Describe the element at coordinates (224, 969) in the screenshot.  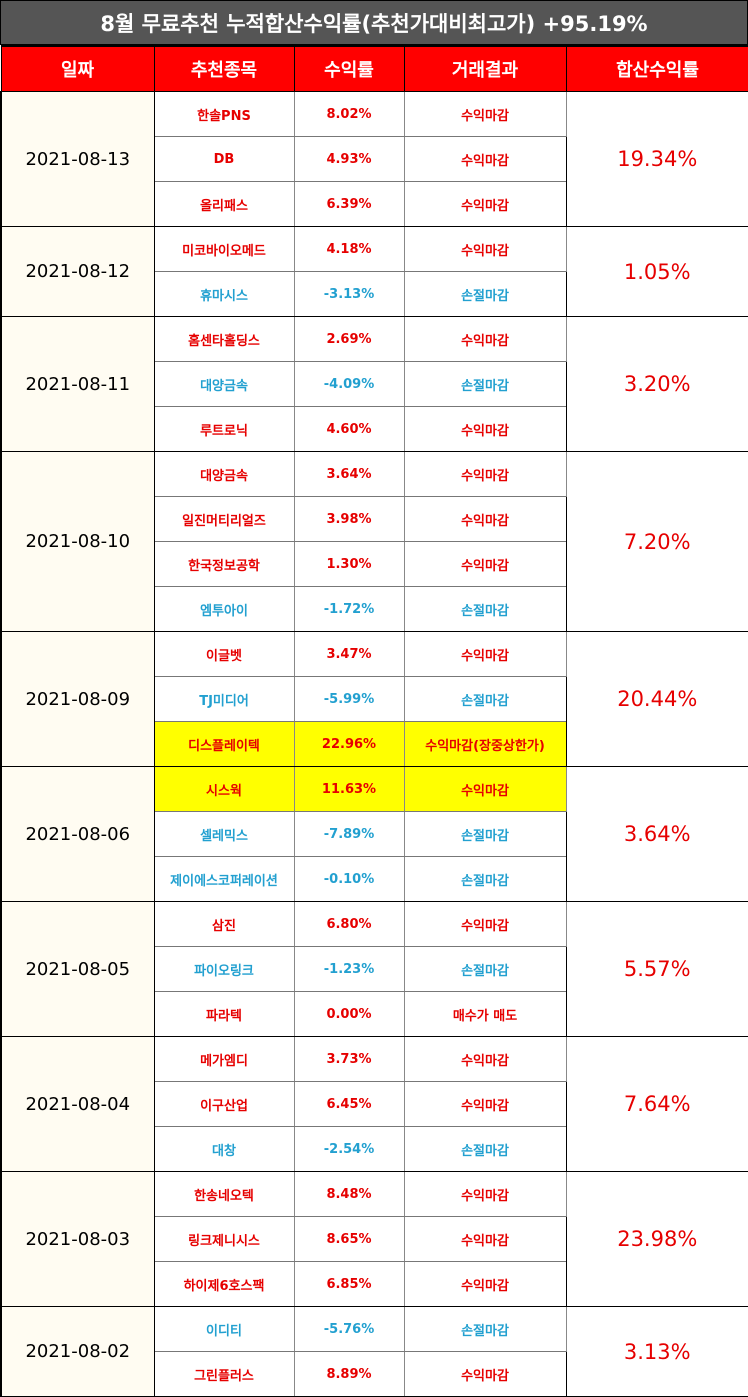
I see `stock-name-cell: 파이오링크` at that location.